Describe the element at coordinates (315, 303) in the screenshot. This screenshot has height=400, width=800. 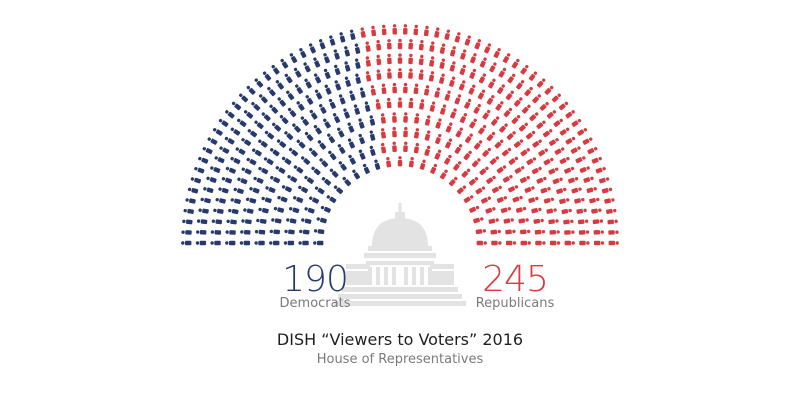
I see `democrats-label: Democrats` at that location.